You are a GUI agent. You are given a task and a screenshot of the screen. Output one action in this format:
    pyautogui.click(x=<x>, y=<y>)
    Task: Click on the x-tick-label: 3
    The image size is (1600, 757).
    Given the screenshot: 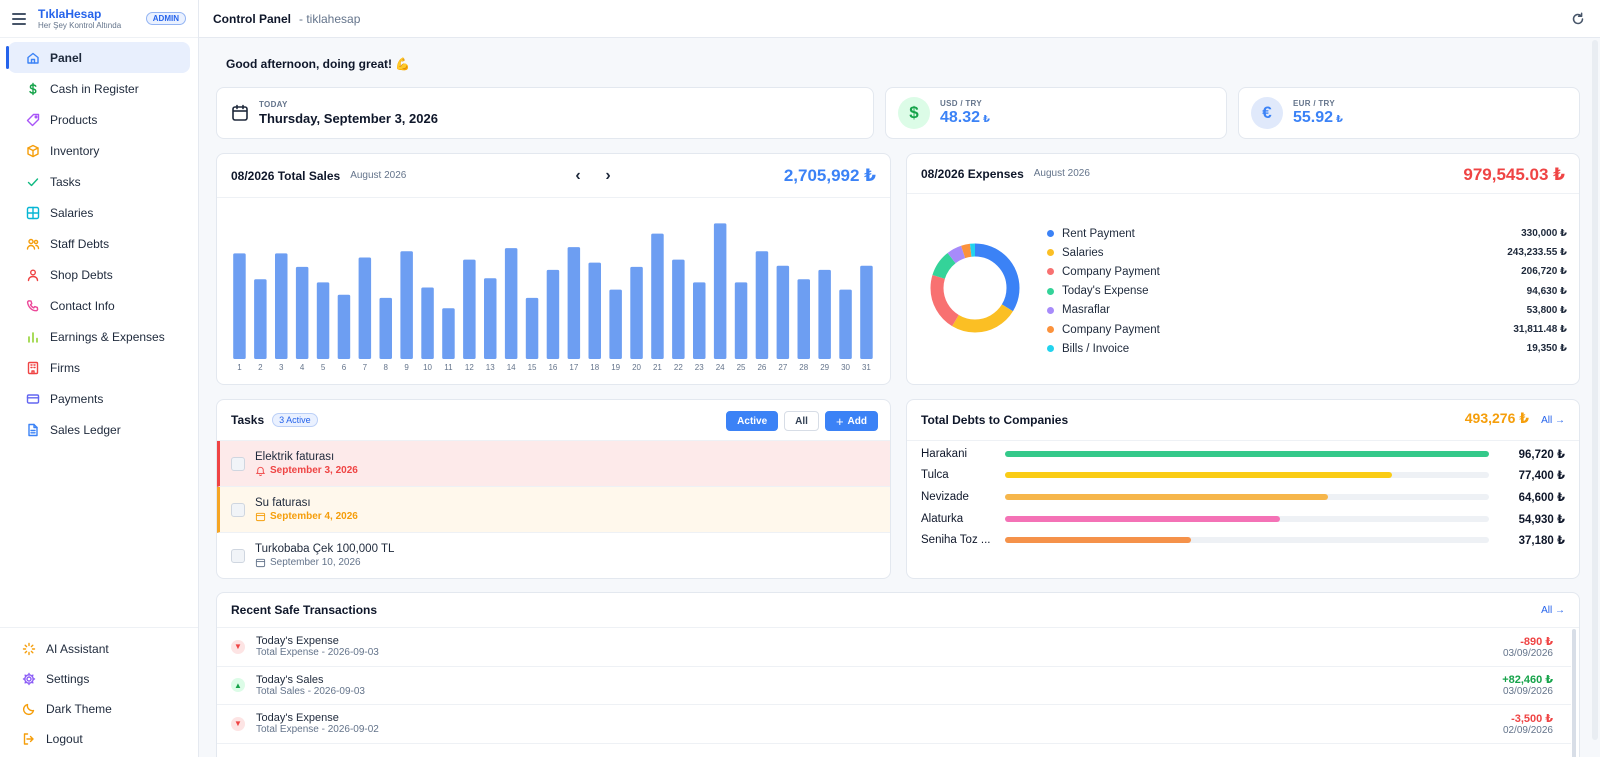 What is the action you would take?
    pyautogui.click(x=281, y=367)
    